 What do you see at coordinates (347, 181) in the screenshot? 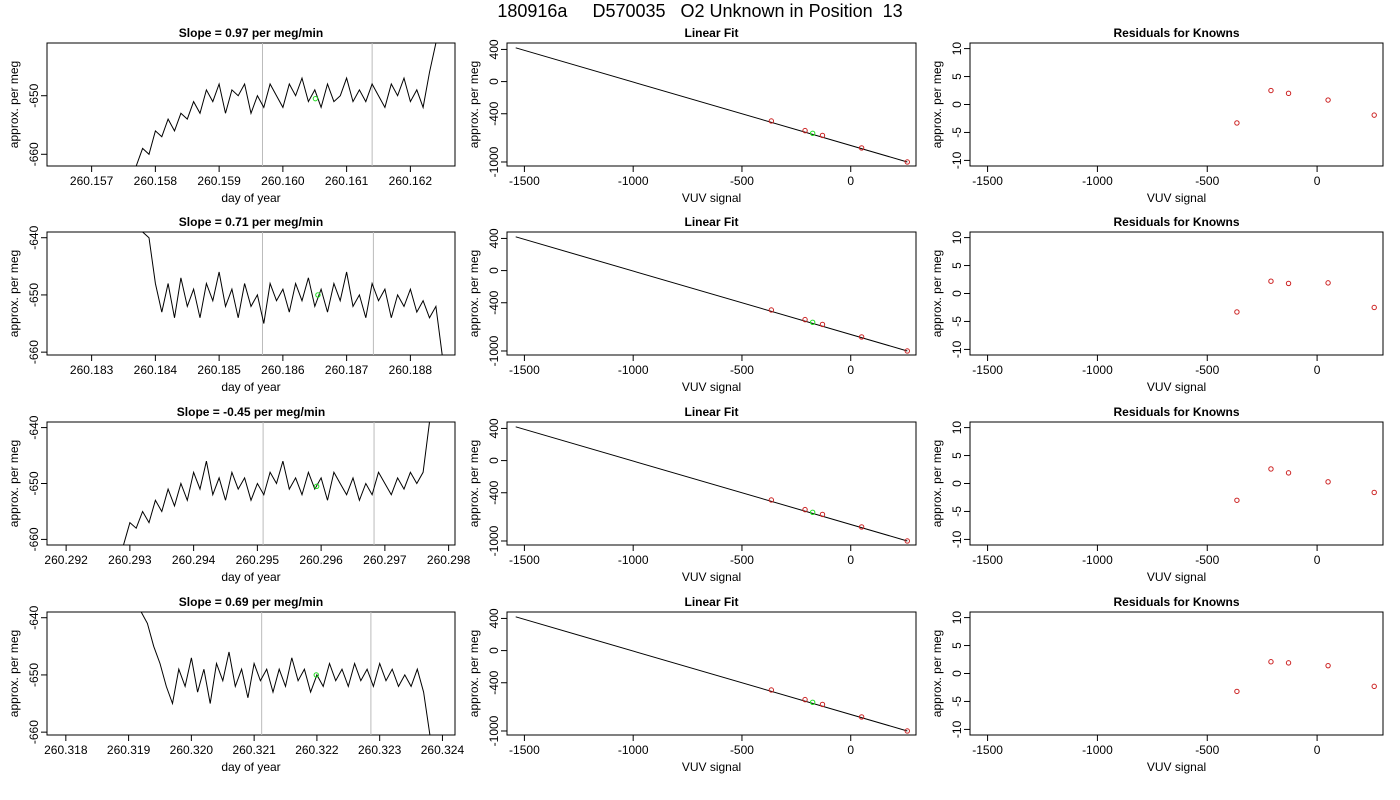
I see `x-tick-label: 260.161` at bounding box center [347, 181].